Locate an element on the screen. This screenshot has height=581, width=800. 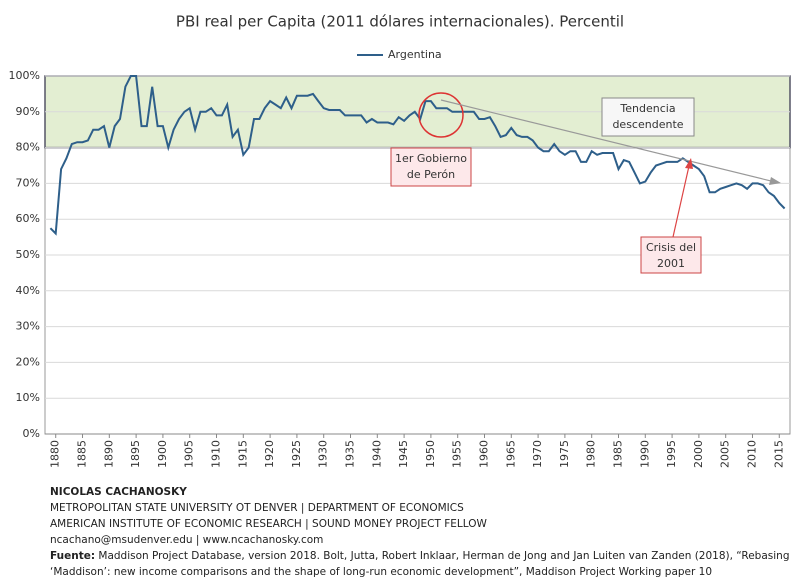
y-tick-label: 70% is located at coordinates (28, 182).